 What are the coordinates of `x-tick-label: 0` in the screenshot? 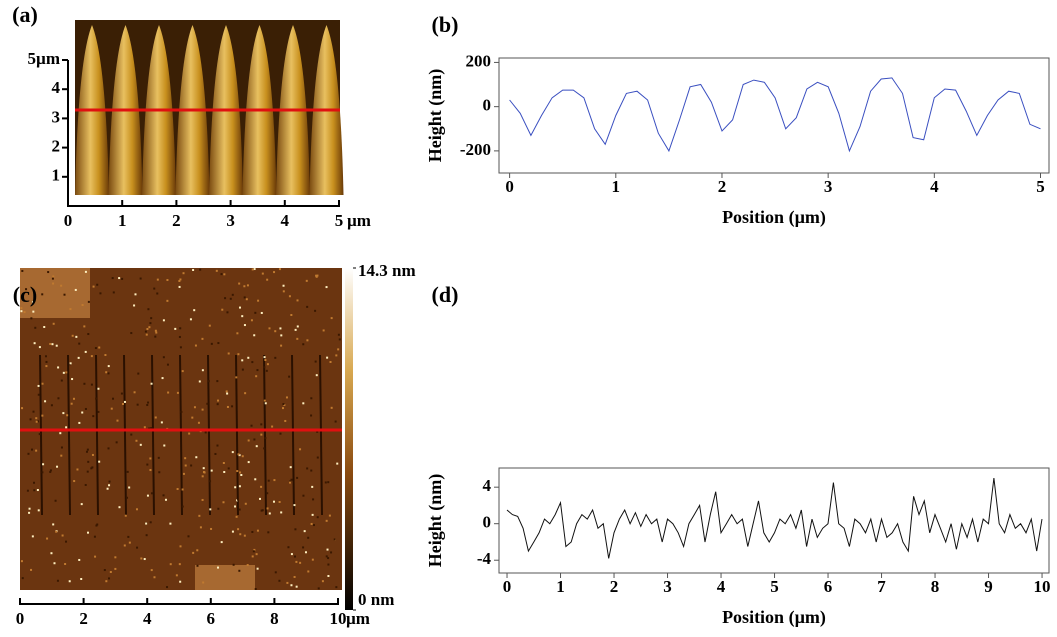 It's located at (509, 186).